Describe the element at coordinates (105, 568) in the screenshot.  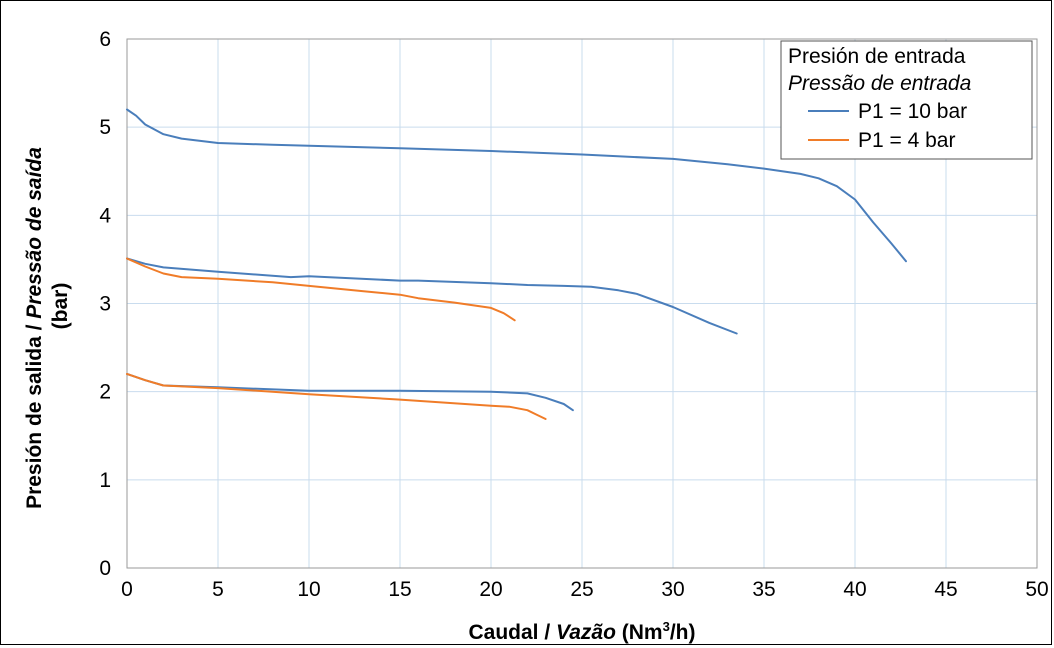
I see `y-tick-label: 0` at that location.